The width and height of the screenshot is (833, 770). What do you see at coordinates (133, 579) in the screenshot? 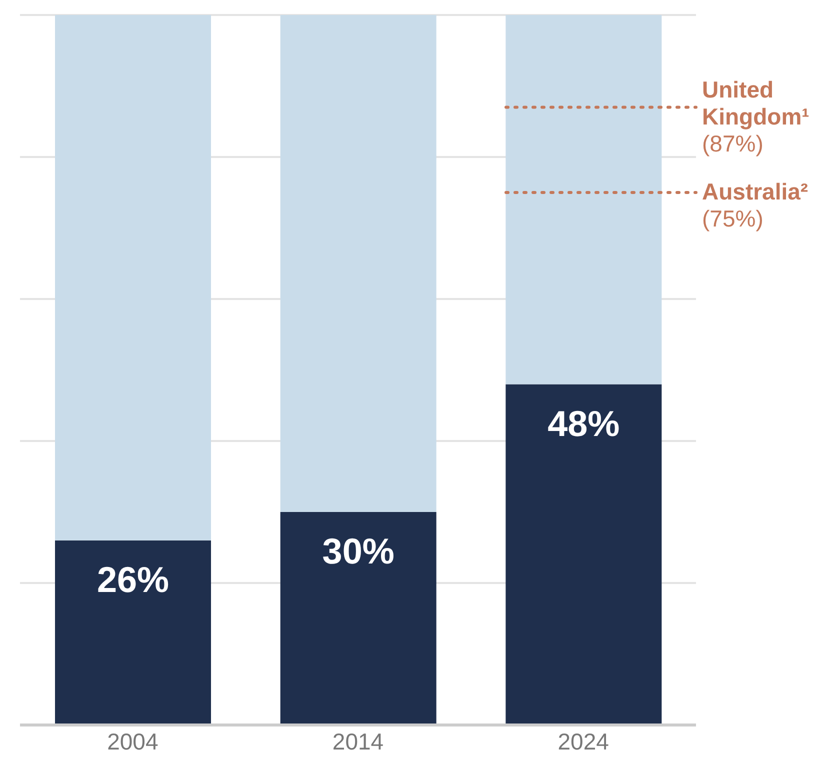
I see `data-label: 26%` at bounding box center [133, 579].